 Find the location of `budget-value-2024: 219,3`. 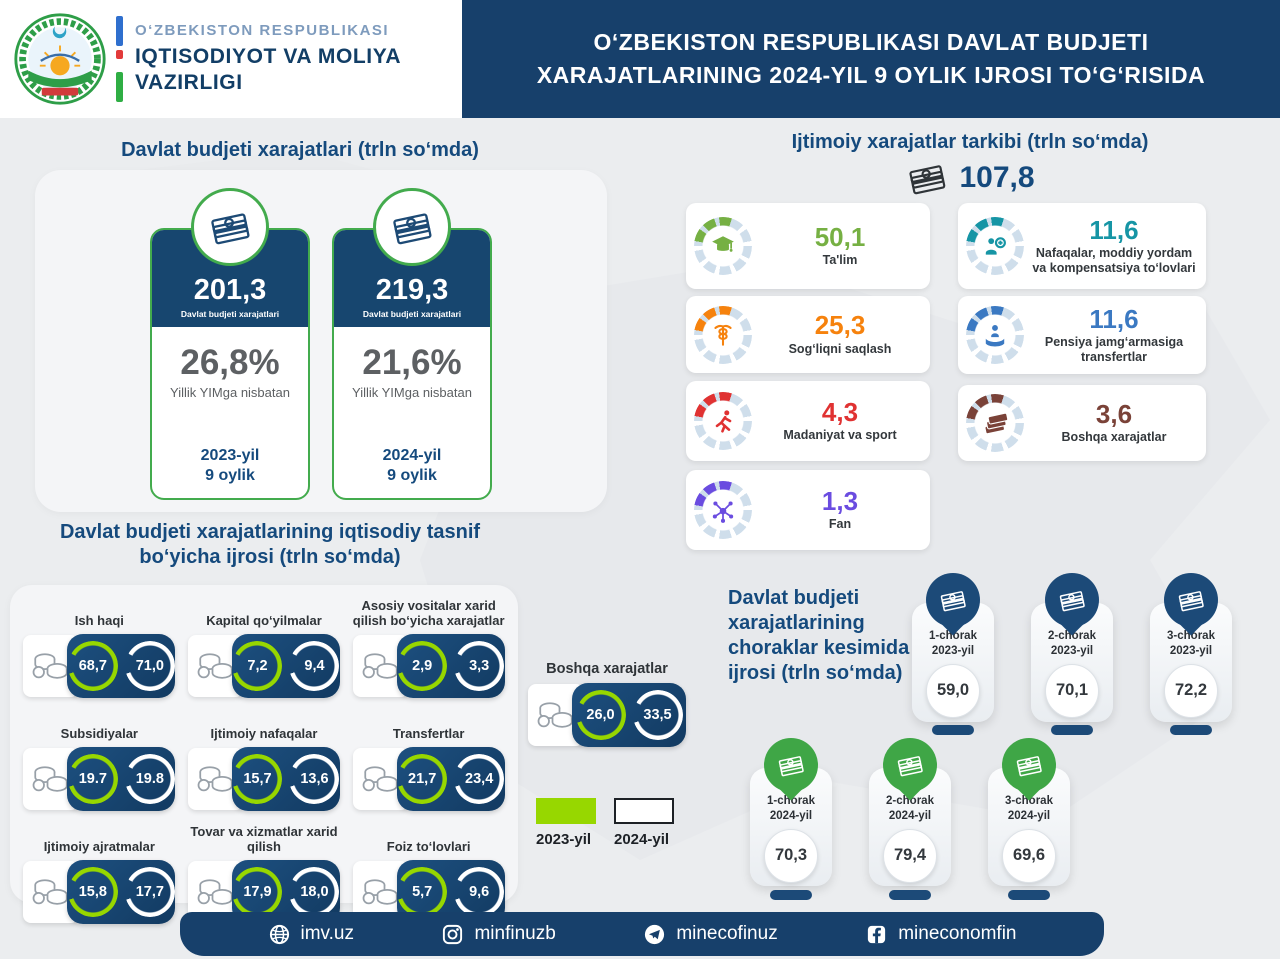

budget-value-2024: 219,3 is located at coordinates (412, 290).